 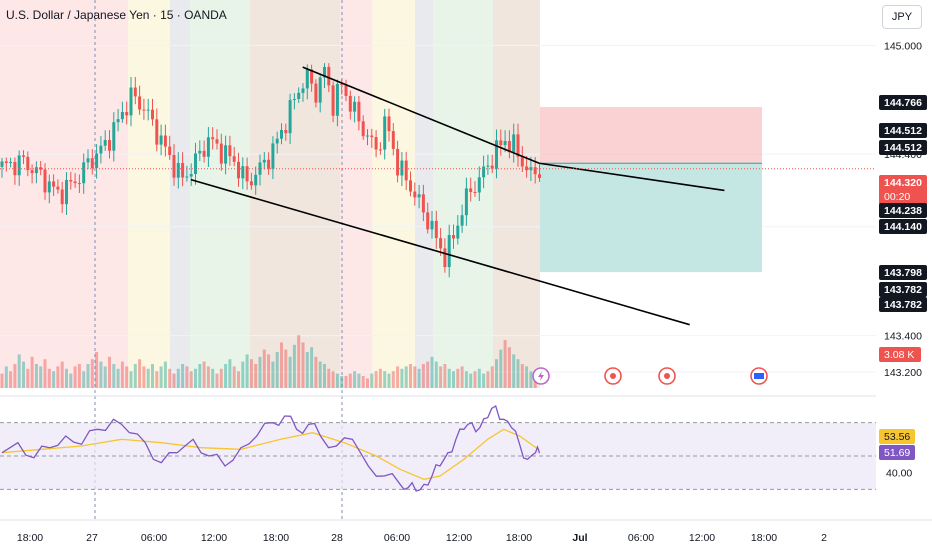 I want to click on short-position-tool, so click(x=651, y=190).